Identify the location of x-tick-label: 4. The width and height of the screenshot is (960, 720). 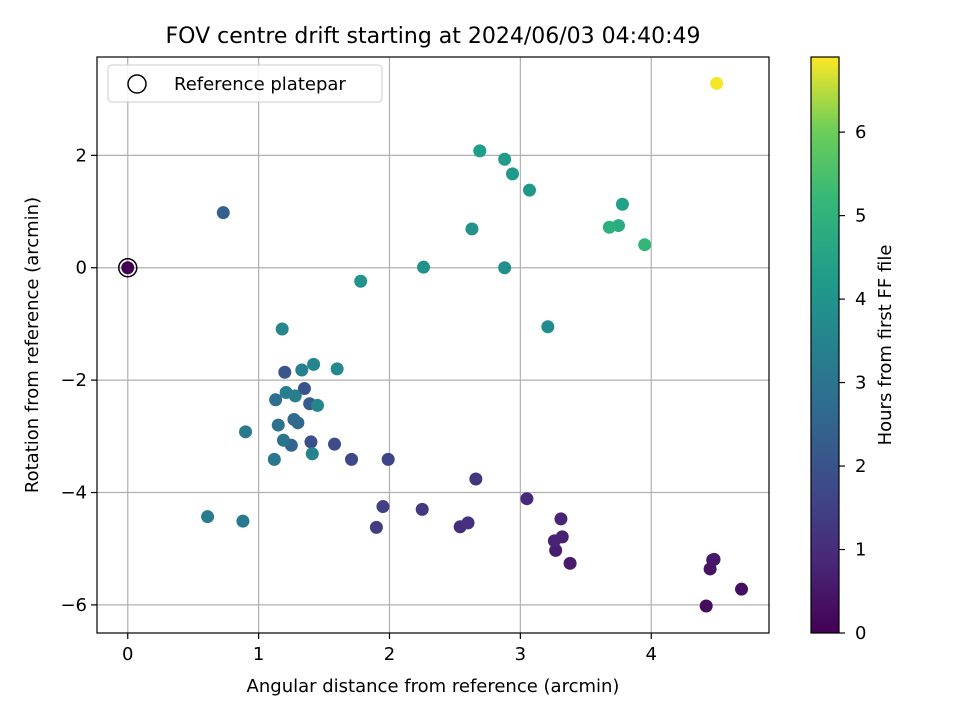
(650, 654).